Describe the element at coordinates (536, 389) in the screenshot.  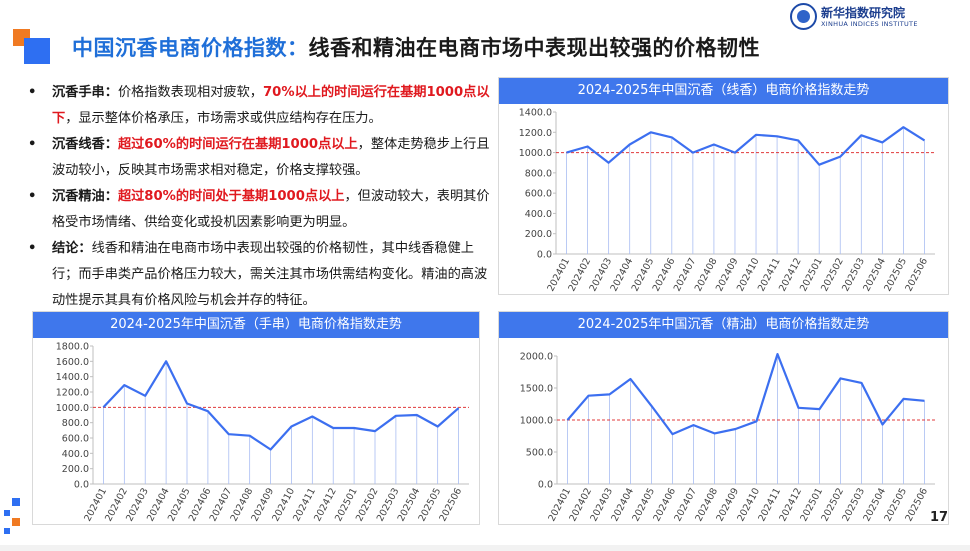
I see `y-tick-label: 1500.0` at that location.